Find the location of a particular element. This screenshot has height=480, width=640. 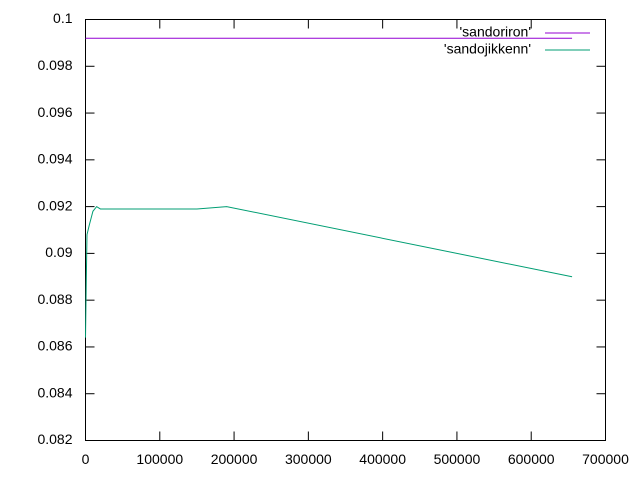

x-tick-label: 100000 is located at coordinates (159, 459).